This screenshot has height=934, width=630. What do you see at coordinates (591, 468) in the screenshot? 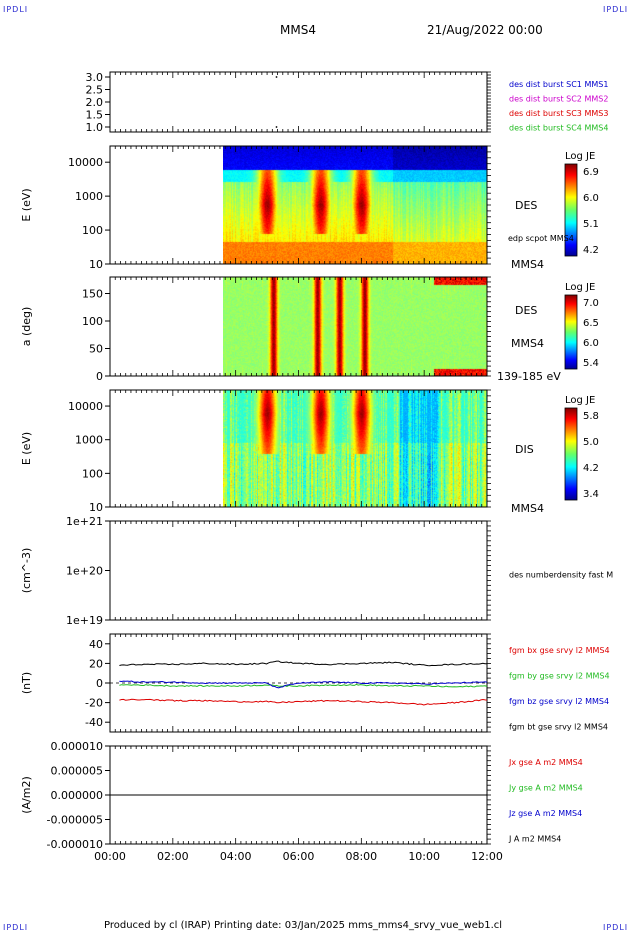
I see `dis_energy-colorbar-tick-label: 4.2` at bounding box center [591, 468].